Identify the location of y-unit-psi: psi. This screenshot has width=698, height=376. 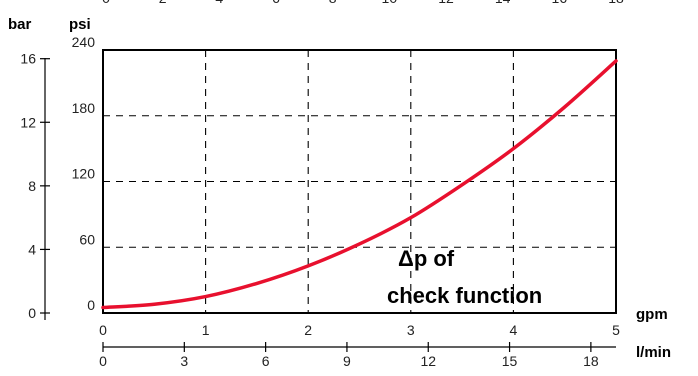
(80, 24).